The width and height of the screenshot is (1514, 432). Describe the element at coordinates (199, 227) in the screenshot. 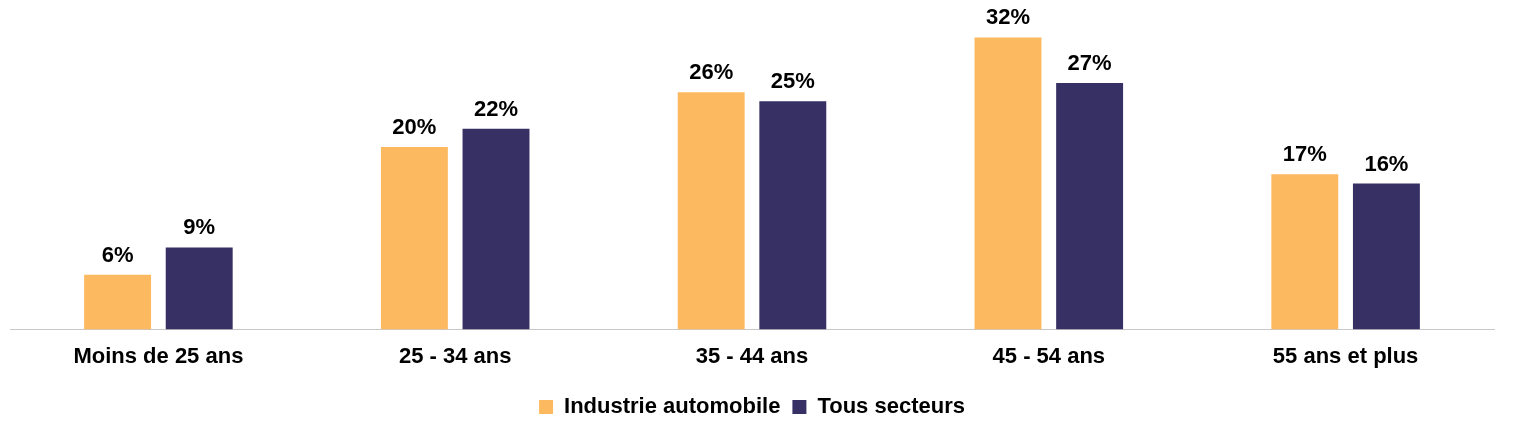

I see `data-label: 9%` at that location.